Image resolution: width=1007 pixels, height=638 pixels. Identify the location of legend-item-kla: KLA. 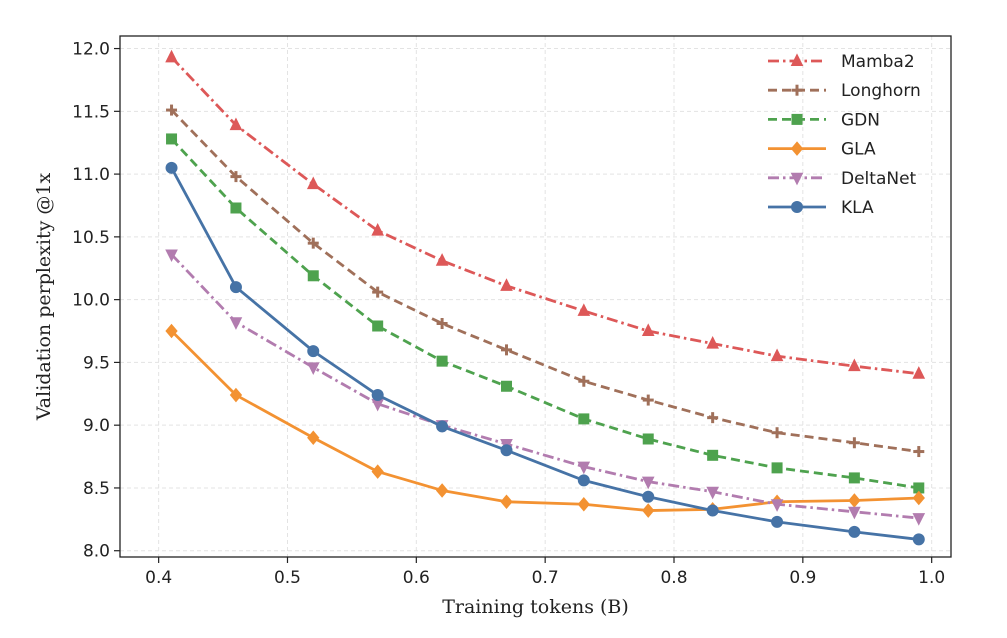
(821, 208).